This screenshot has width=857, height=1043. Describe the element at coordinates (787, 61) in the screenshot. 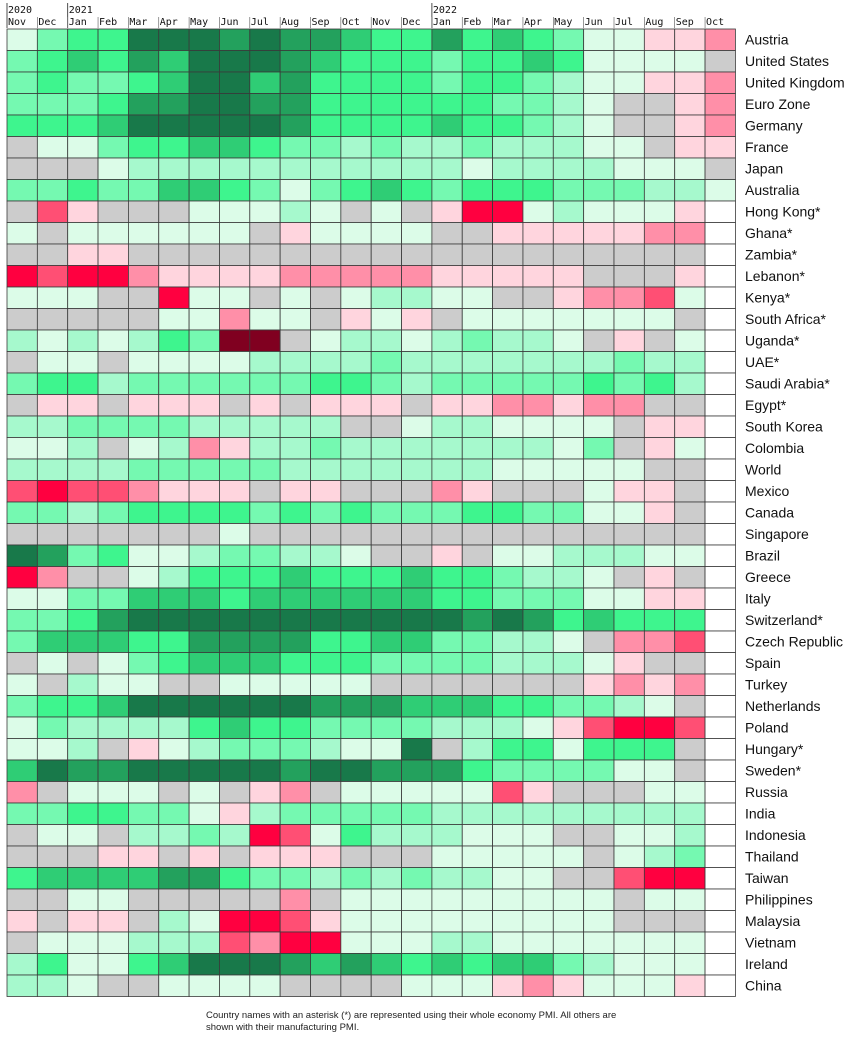

I see `country-label: United States` at that location.